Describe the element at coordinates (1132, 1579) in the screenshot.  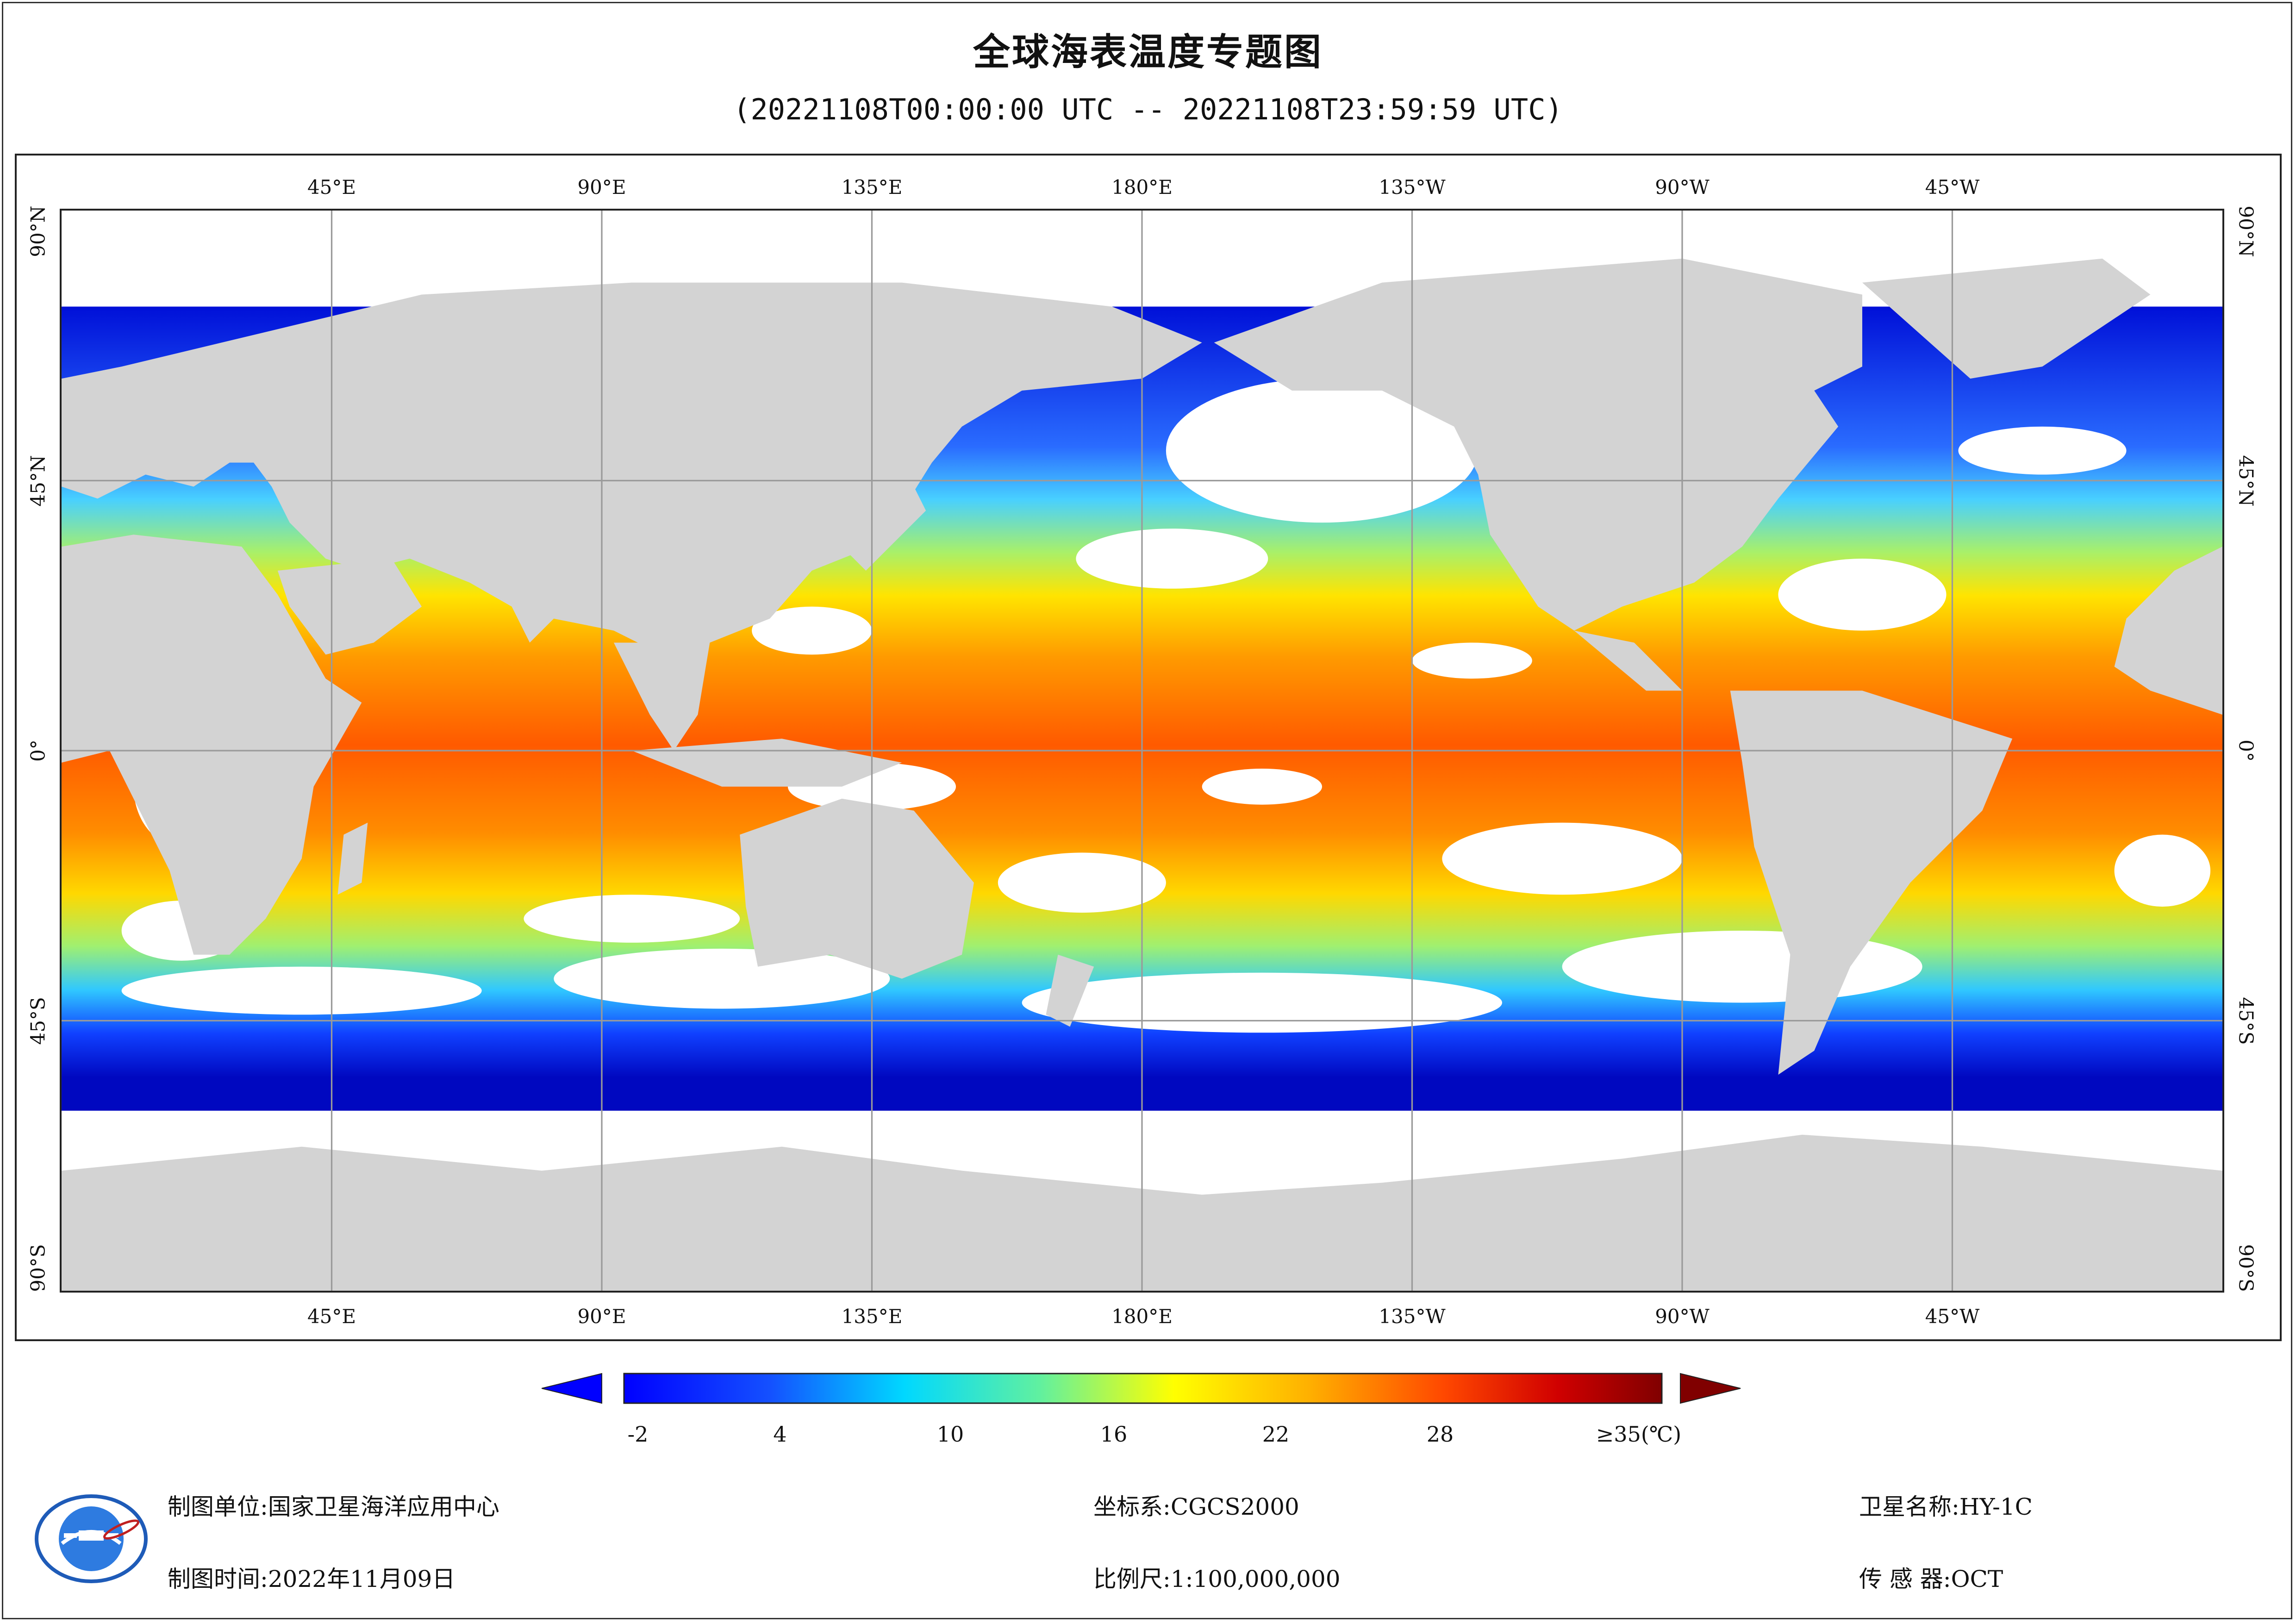
I see `scale-label: 比例尺:` at that location.